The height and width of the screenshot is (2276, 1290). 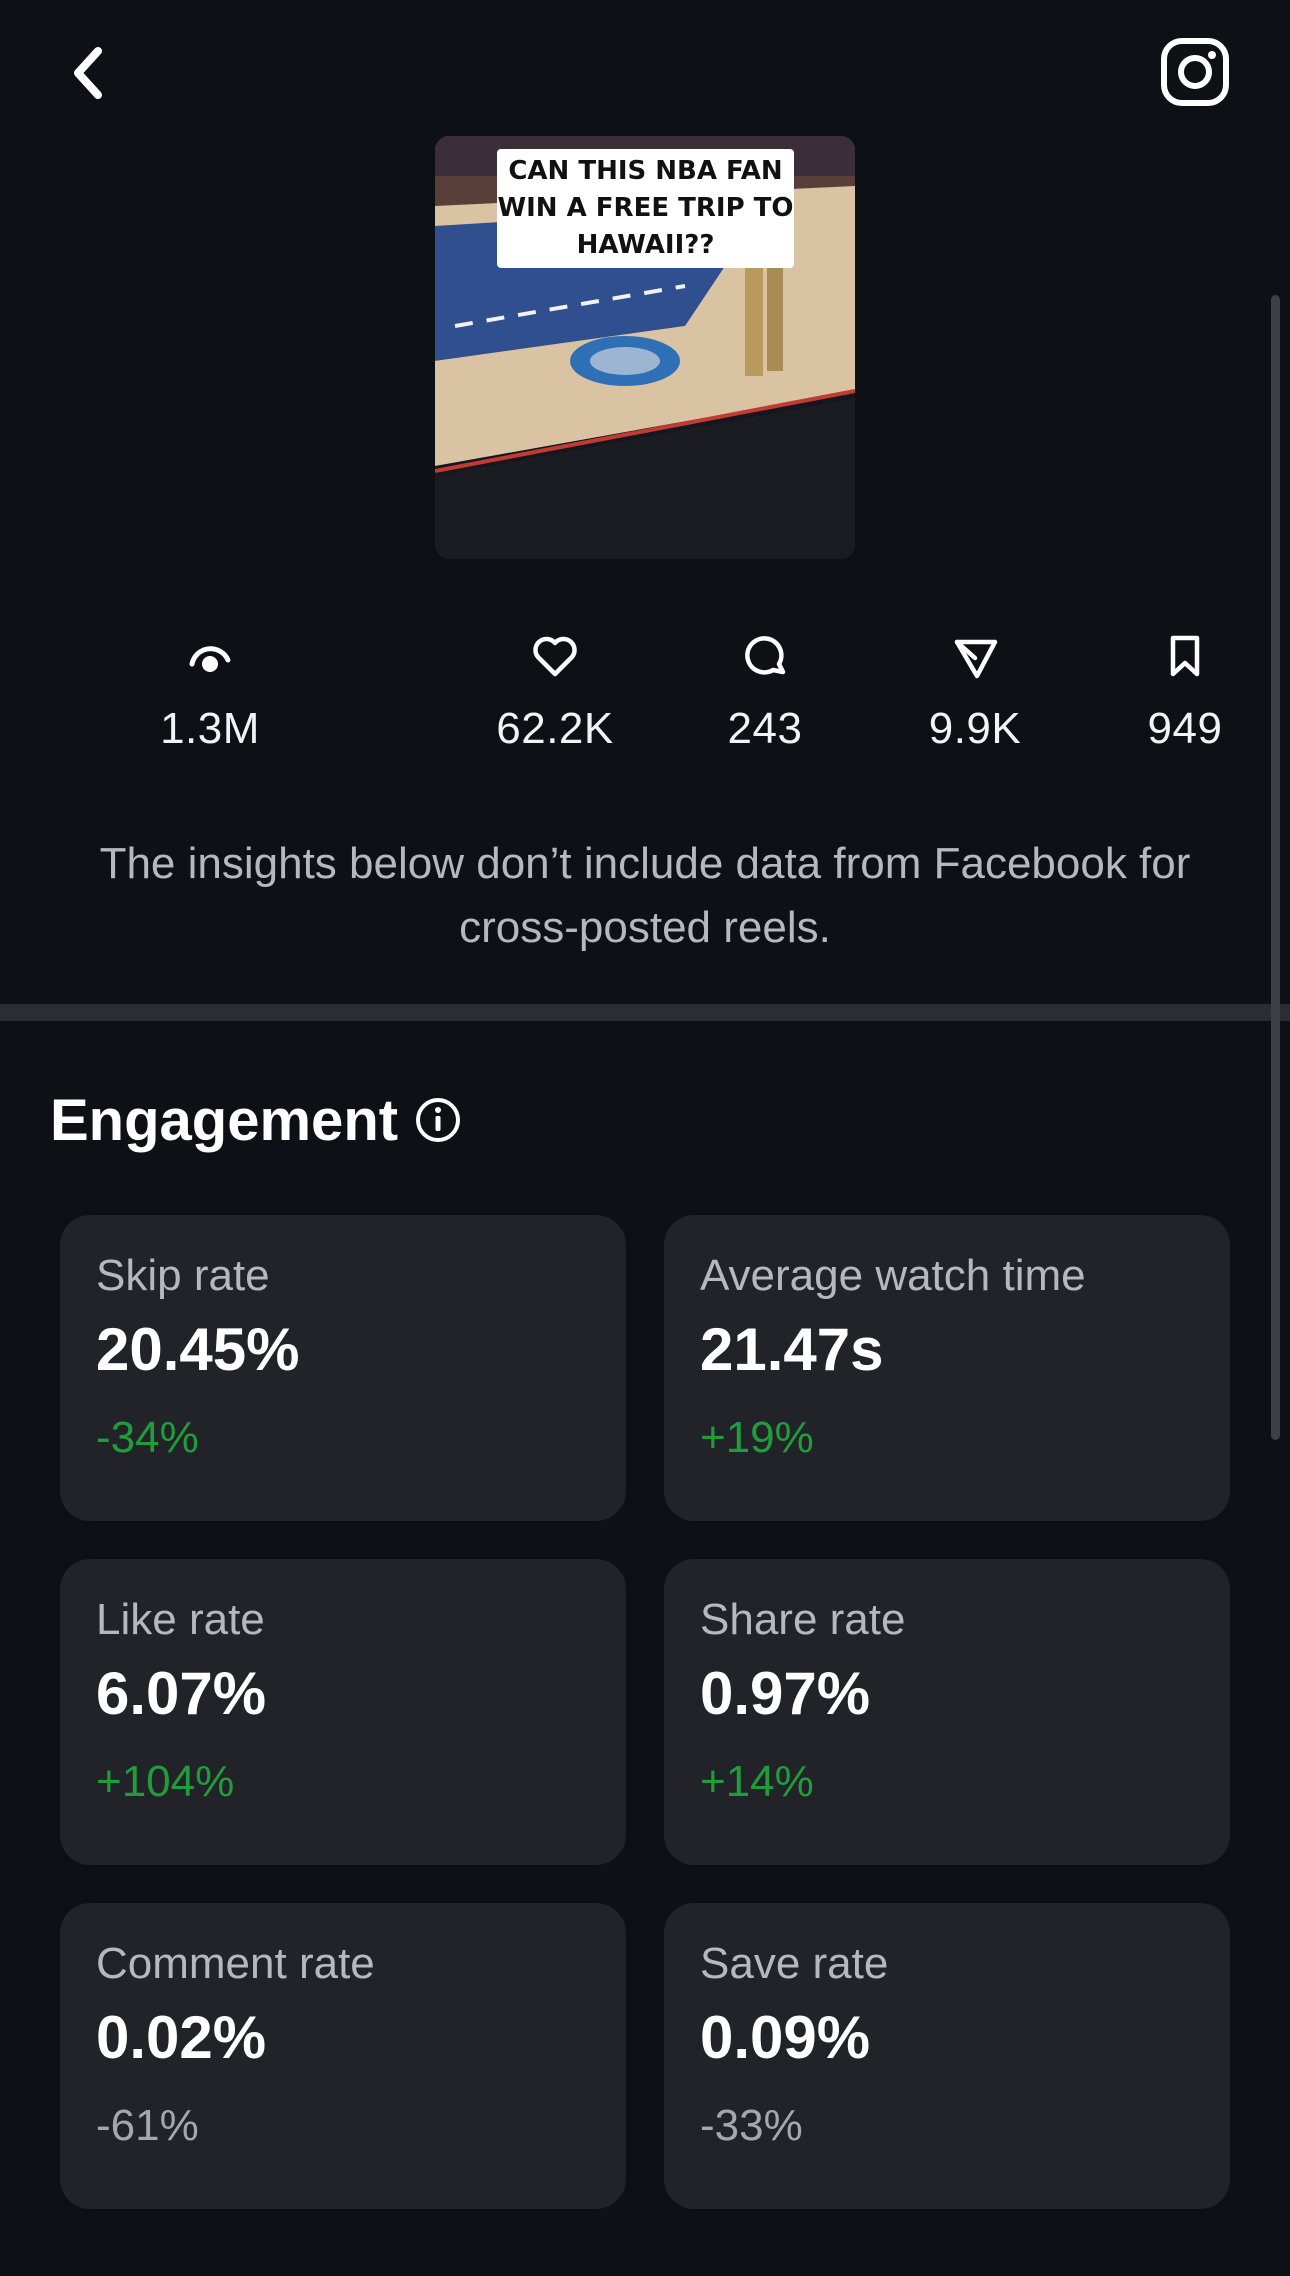 What do you see at coordinates (765, 655) in the screenshot?
I see `comment-icon` at bounding box center [765, 655].